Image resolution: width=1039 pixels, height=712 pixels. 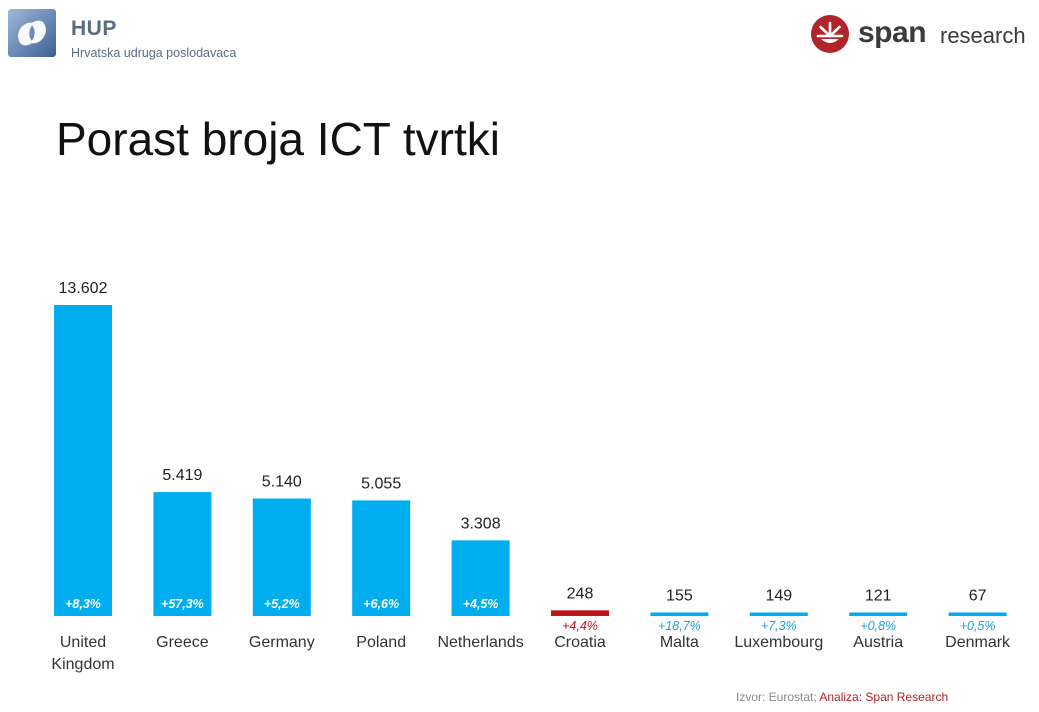 What do you see at coordinates (182, 604) in the screenshot?
I see `growth-label-greece: +57,3%` at bounding box center [182, 604].